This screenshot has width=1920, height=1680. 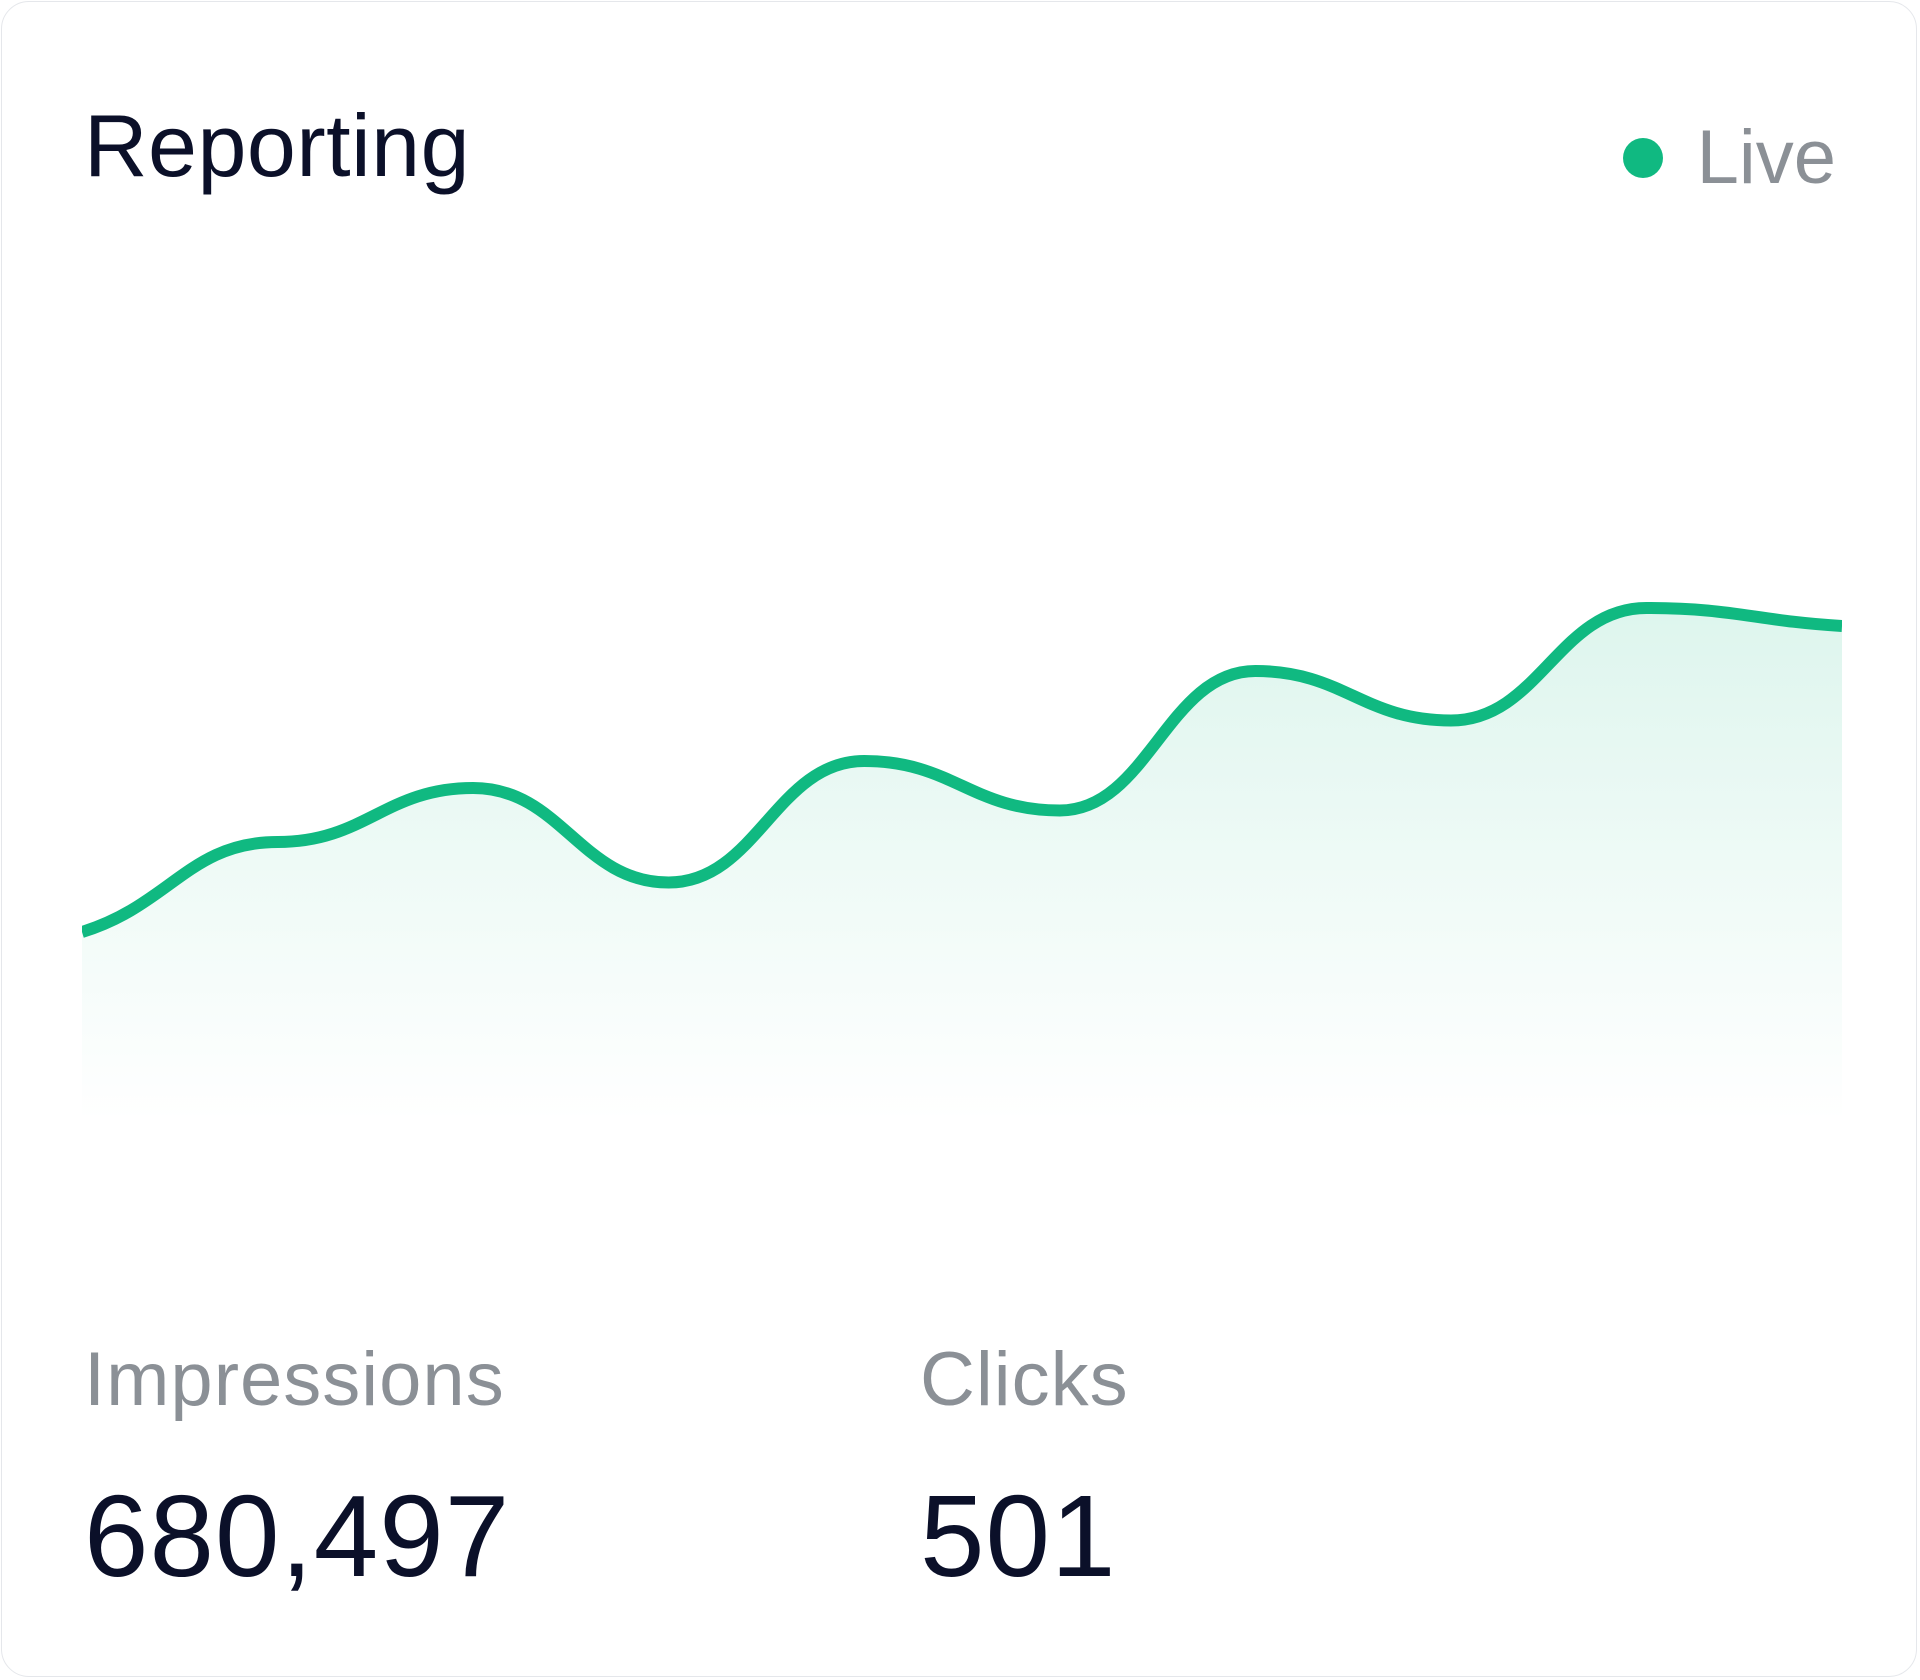 I want to click on live-dot-icon, so click(x=1642, y=158).